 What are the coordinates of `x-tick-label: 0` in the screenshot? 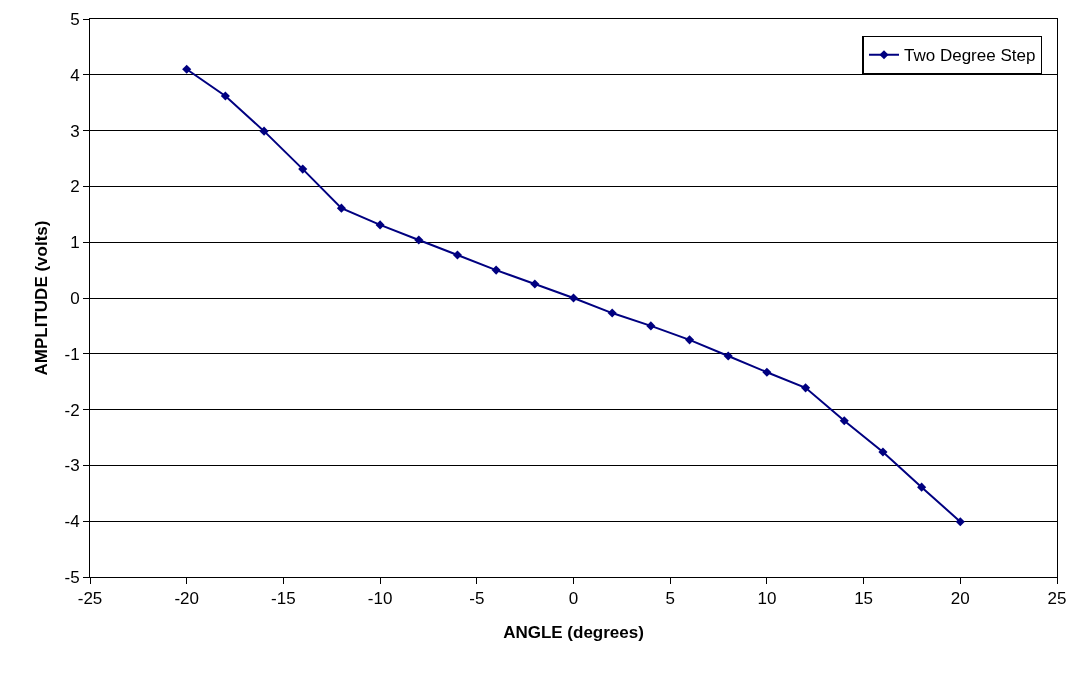 It's located at (573, 599).